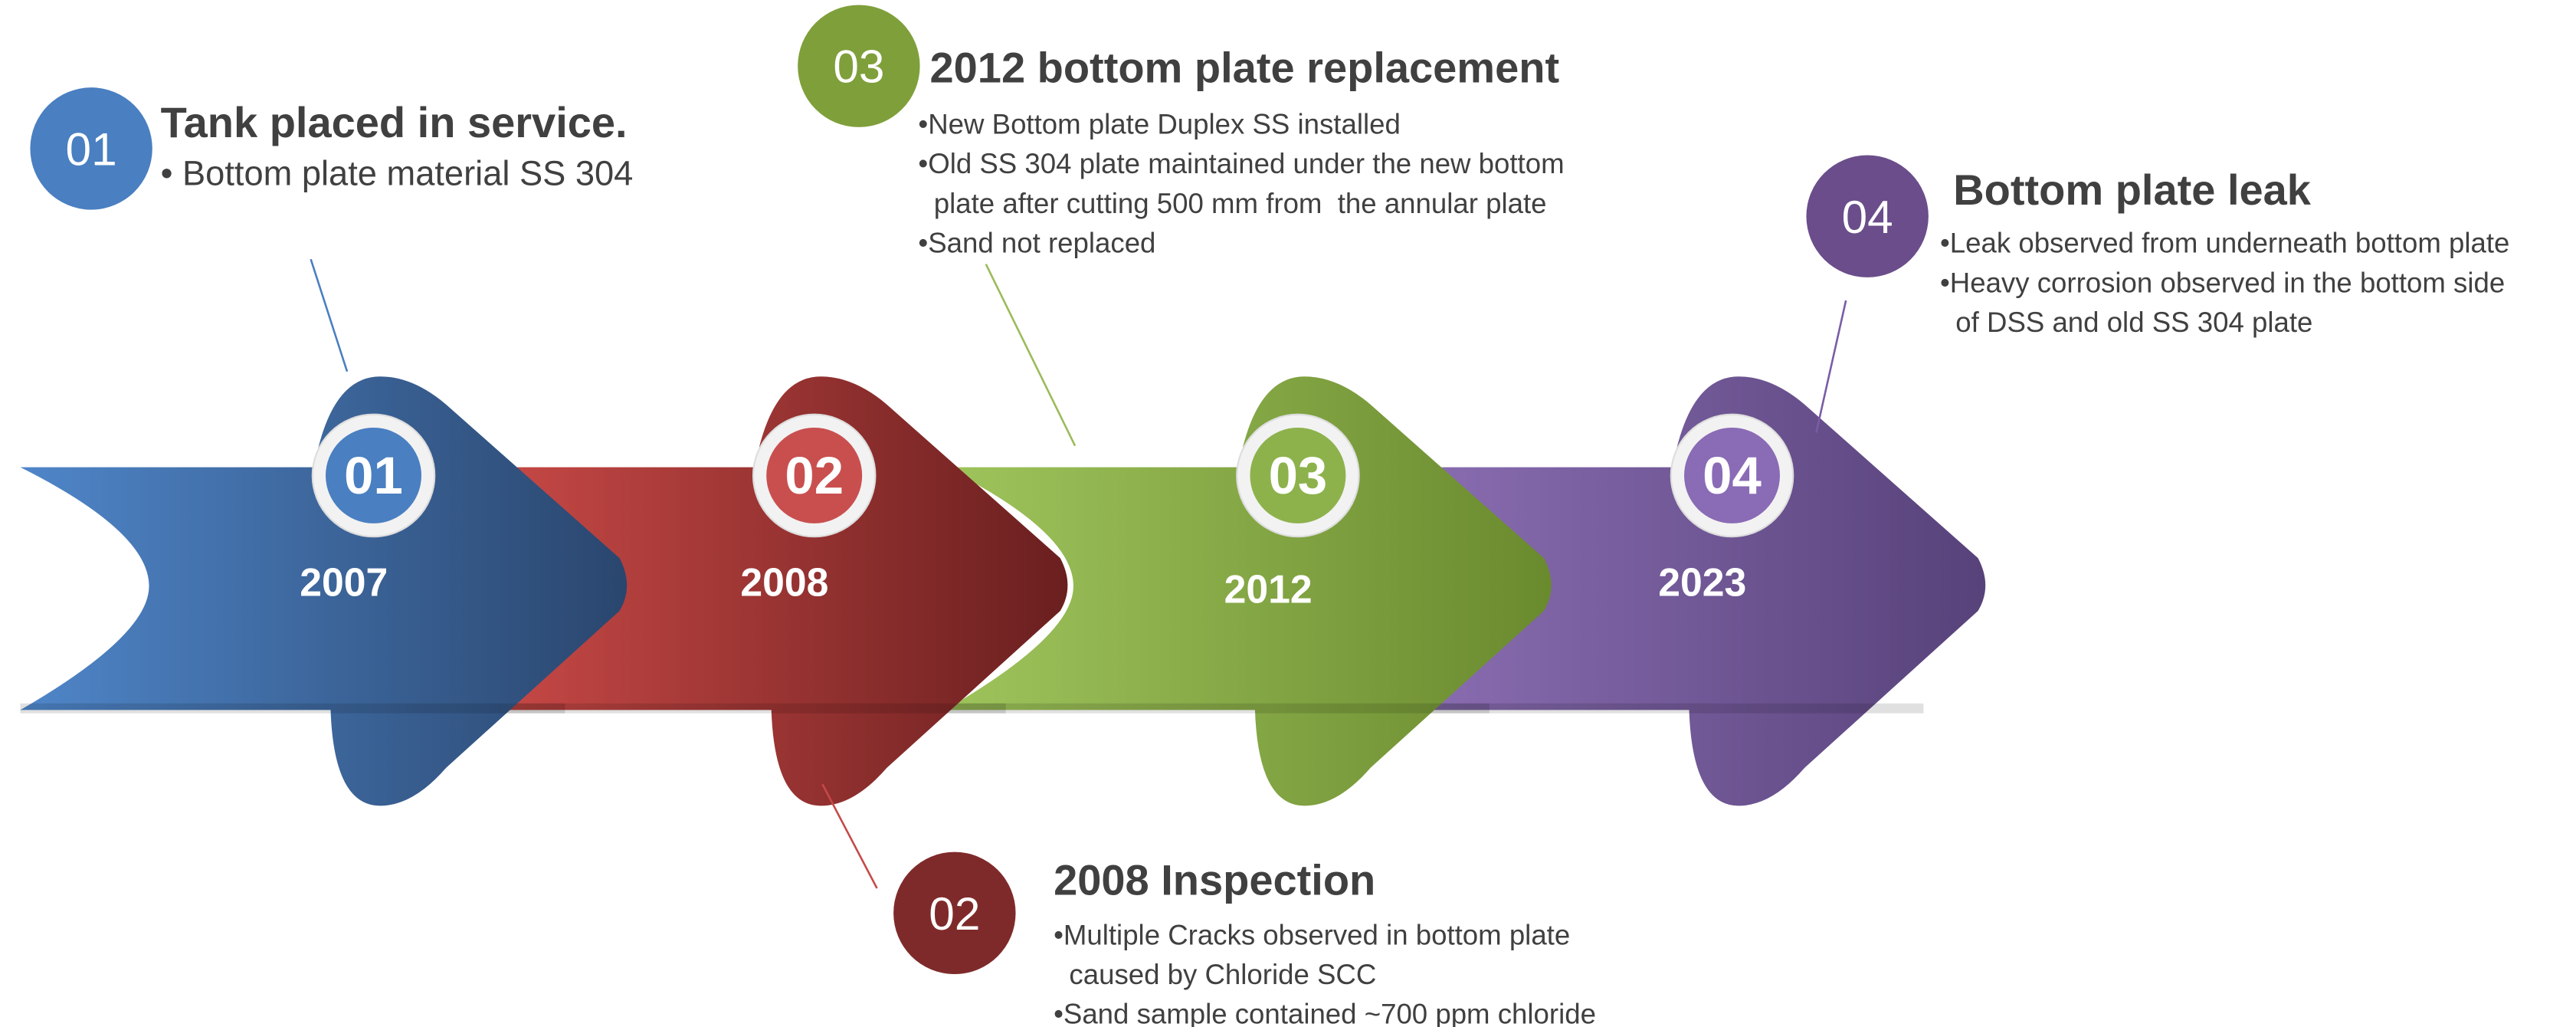  I want to click on badge-number: 03, so click(1298, 476).